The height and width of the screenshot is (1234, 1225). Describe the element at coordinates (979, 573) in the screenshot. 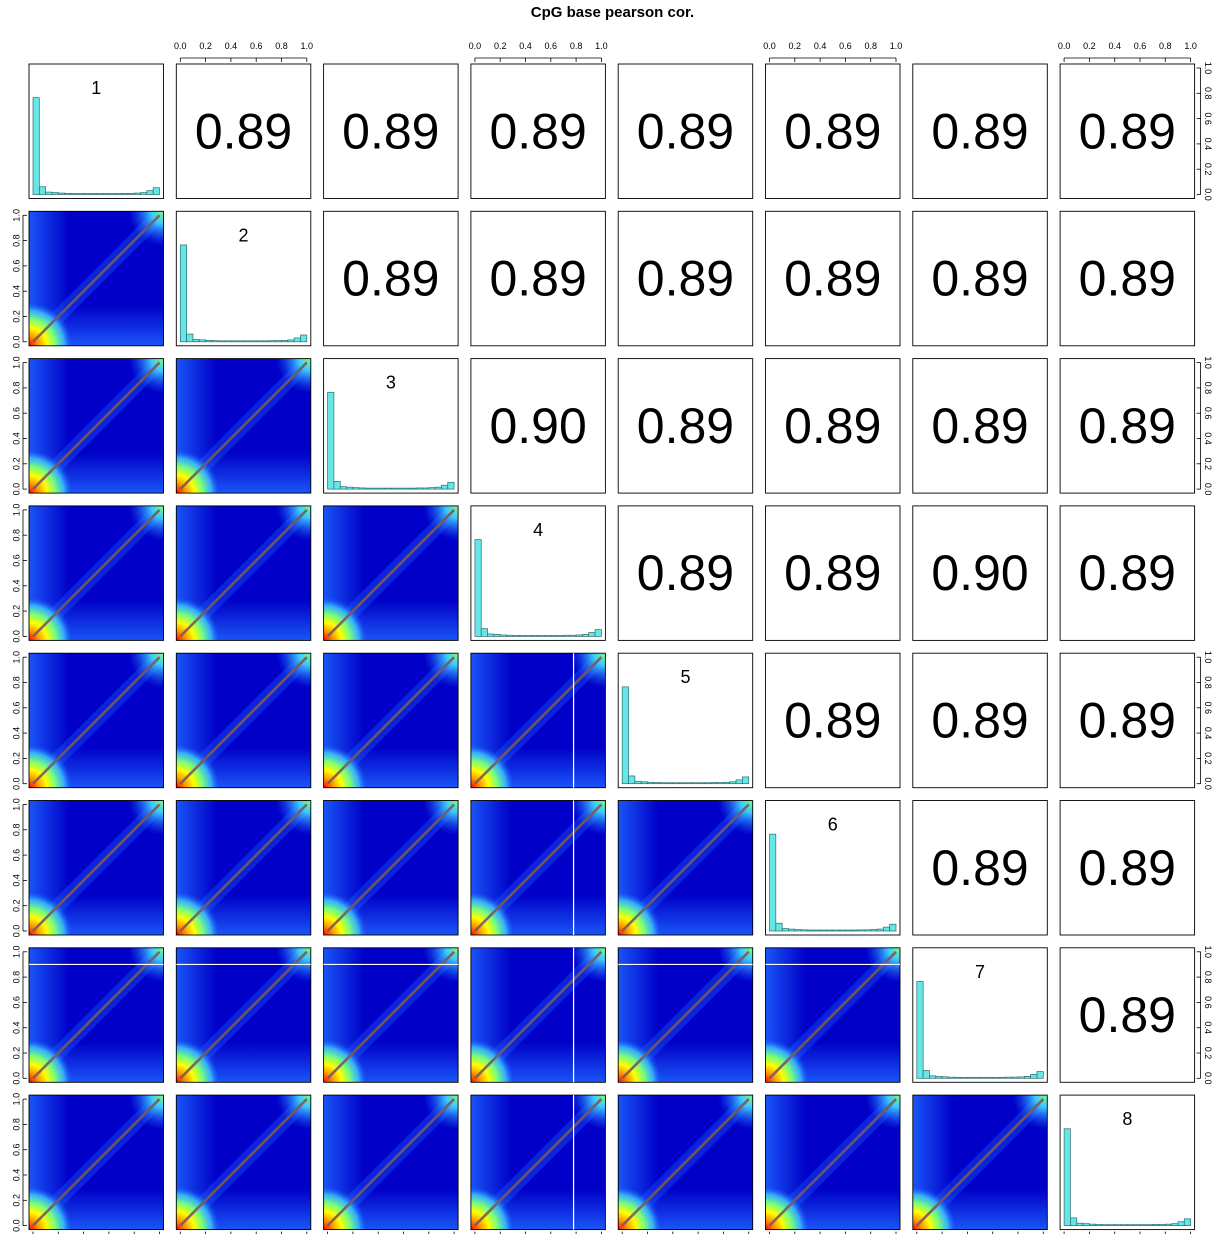

I see `correlation-value: 0.90` at that location.